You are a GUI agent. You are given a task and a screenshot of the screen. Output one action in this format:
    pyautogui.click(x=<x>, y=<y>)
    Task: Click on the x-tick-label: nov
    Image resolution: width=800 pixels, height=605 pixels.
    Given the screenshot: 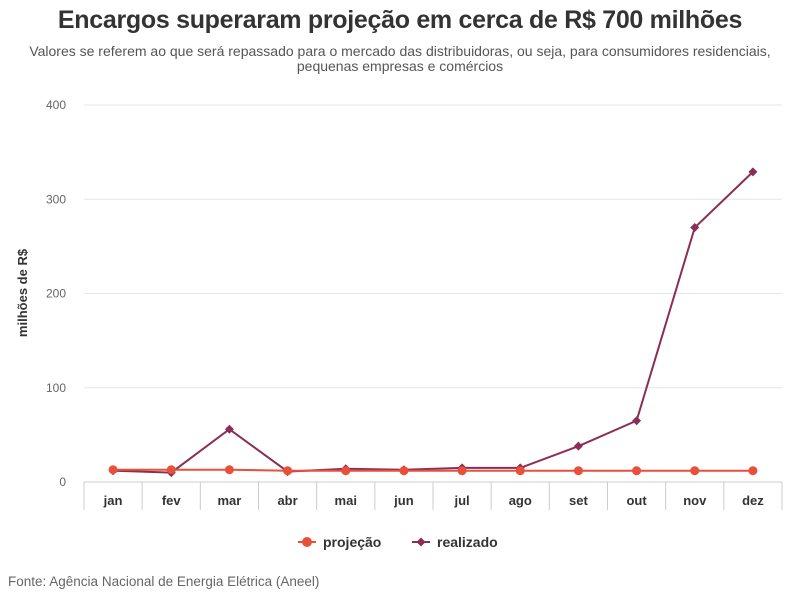 What is the action you would take?
    pyautogui.click(x=695, y=500)
    